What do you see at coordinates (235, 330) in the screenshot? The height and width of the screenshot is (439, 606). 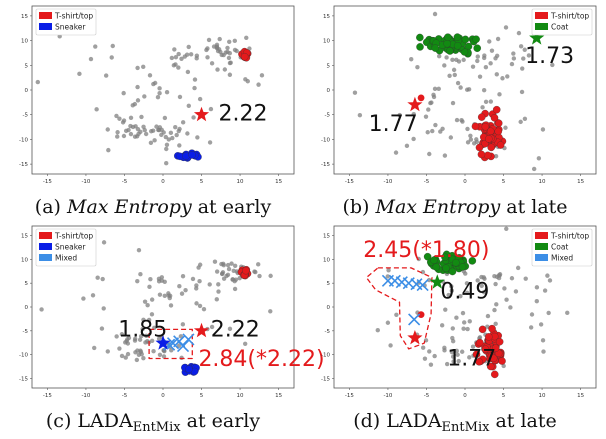 I see `score-annotation: 2.22` at bounding box center [235, 330].